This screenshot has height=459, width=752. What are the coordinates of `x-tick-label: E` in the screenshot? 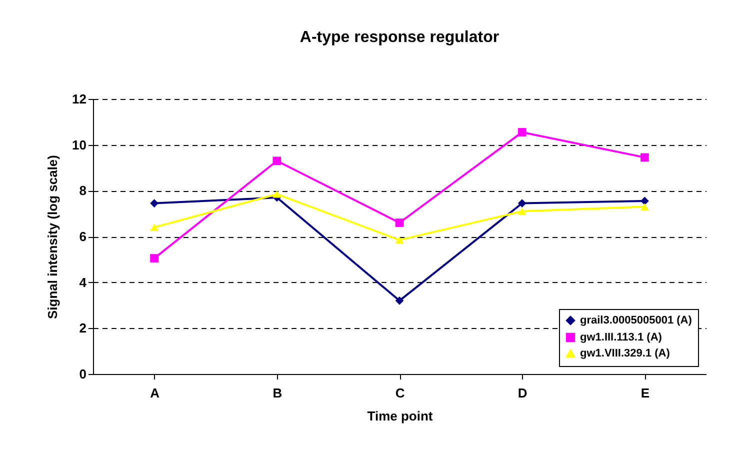 It's located at (645, 393).